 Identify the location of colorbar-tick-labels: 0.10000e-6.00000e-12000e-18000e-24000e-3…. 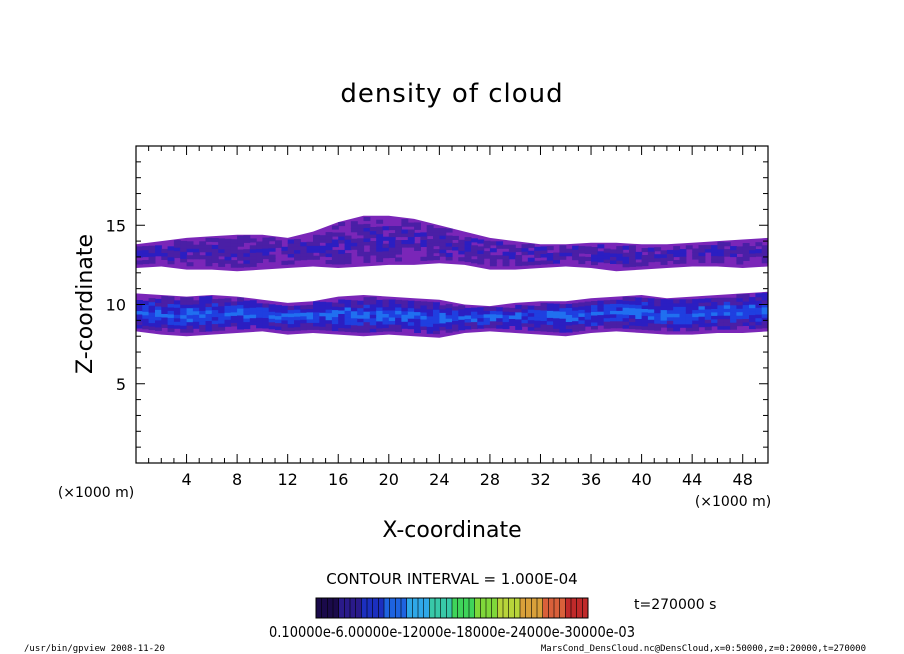
(452, 632).